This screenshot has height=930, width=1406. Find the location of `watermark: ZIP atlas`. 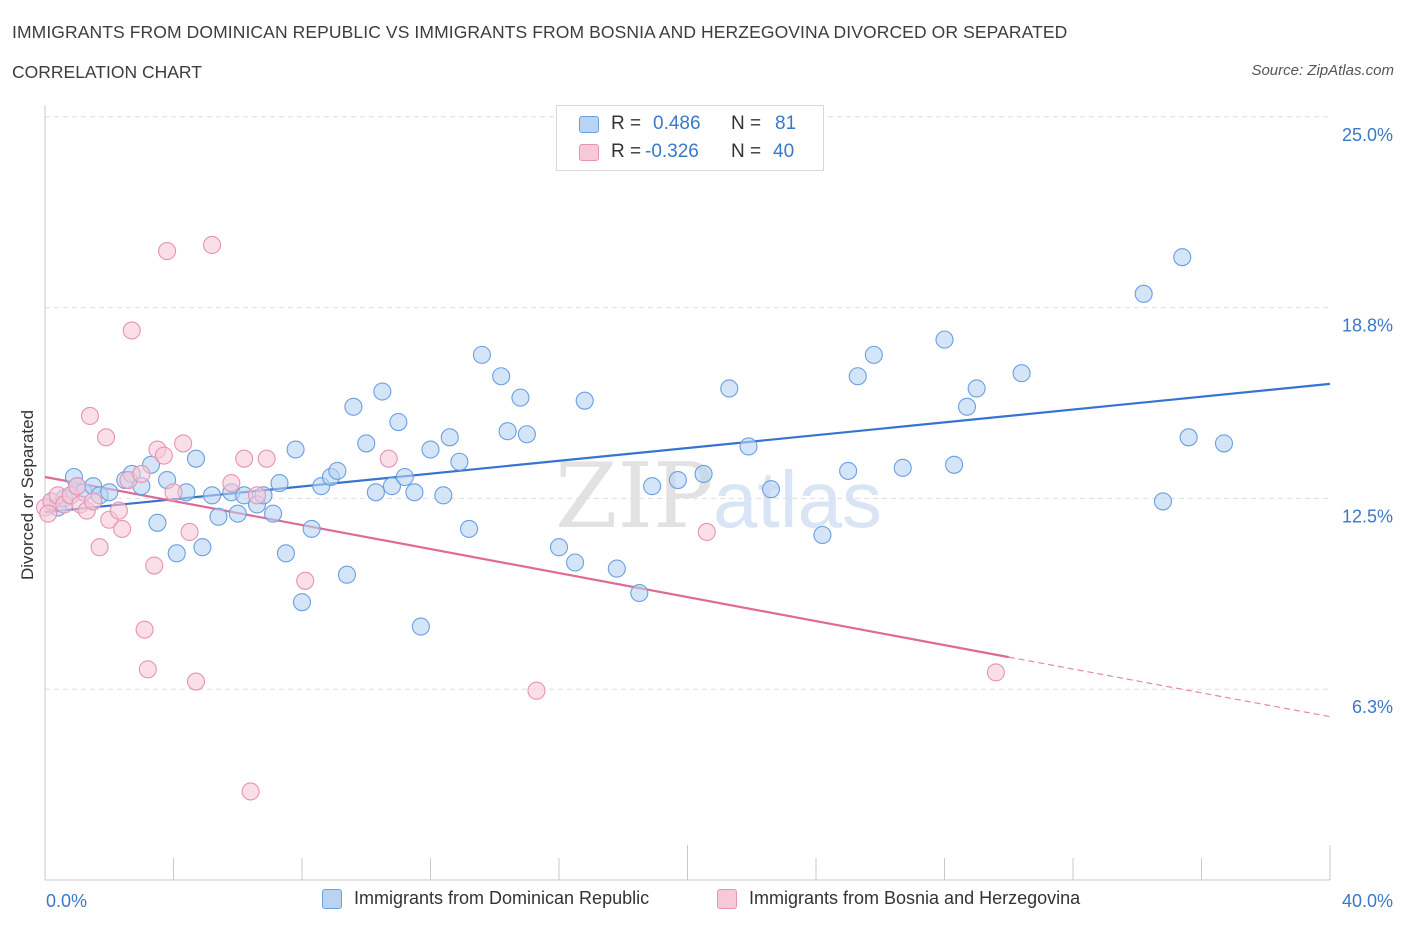

watermark: ZIP atlas is located at coordinates (718, 496).